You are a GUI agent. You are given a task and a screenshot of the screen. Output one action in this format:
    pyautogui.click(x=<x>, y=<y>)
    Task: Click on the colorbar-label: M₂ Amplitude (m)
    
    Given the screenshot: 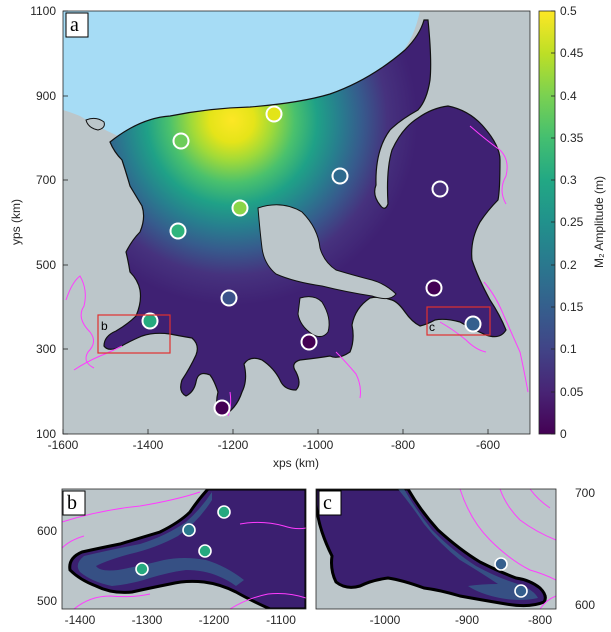 What is the action you would take?
    pyautogui.click(x=599, y=222)
    